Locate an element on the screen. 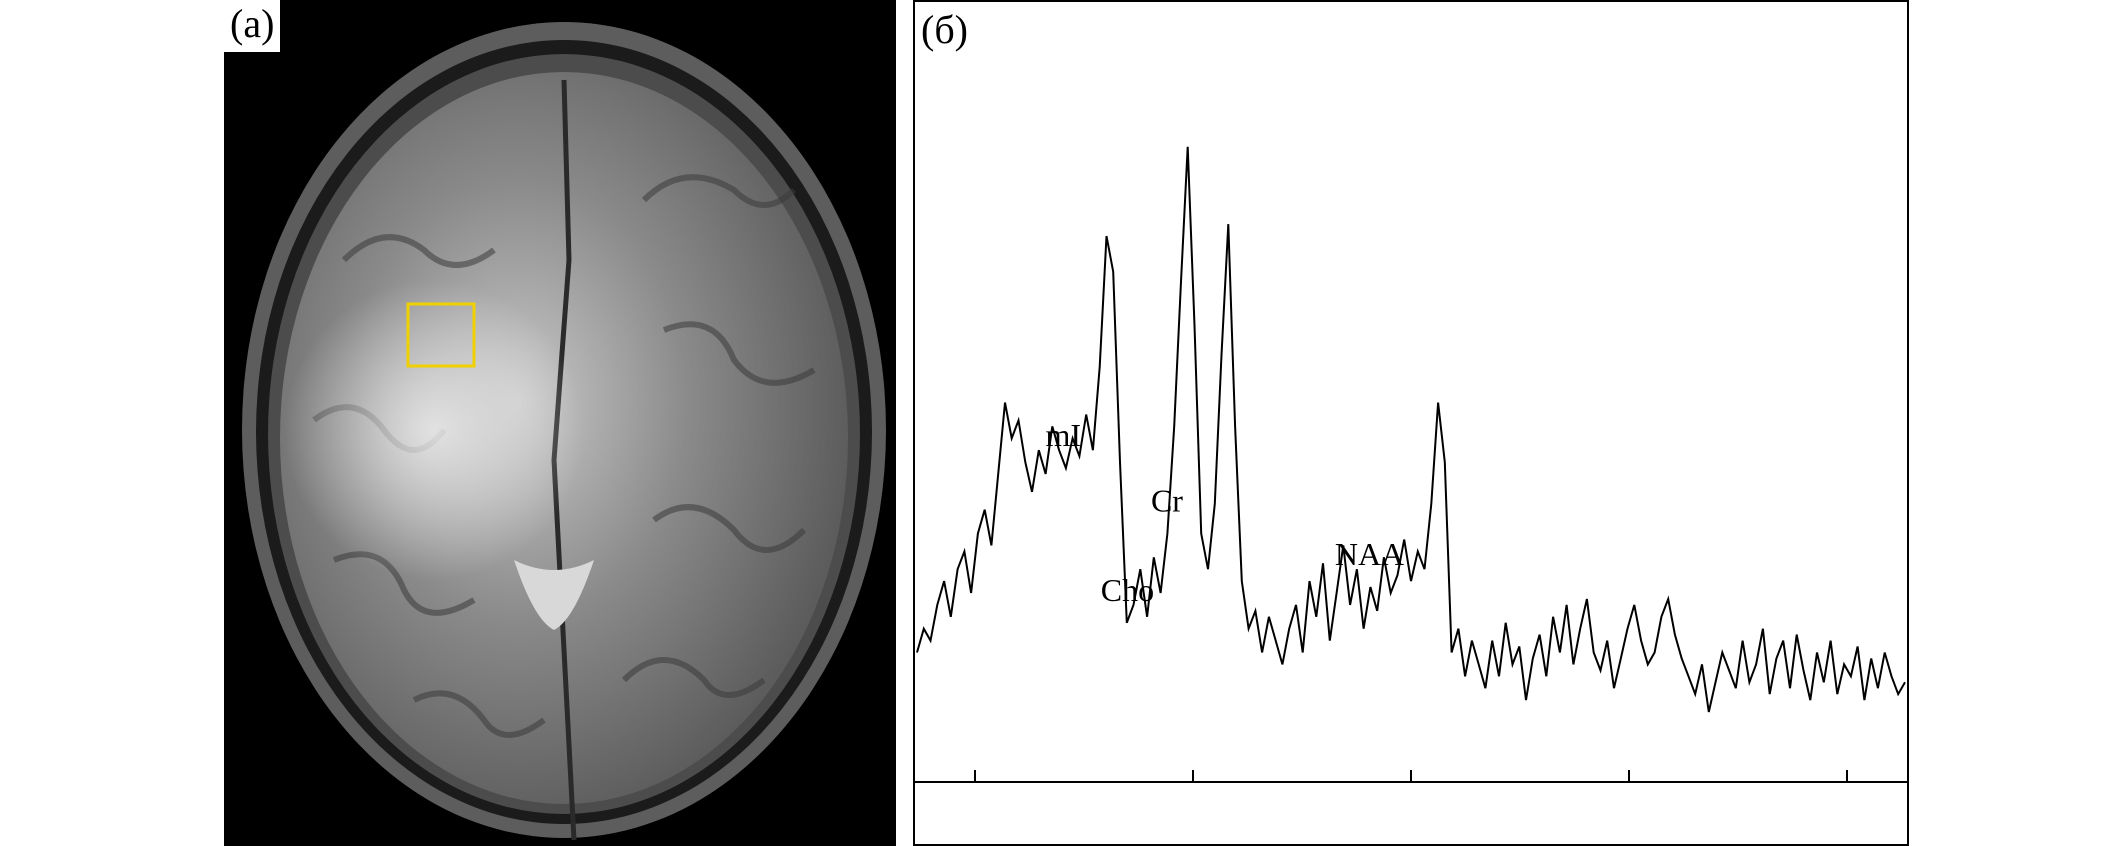 This screenshot has height=846, width=2126. peak-labels: mI Cho Cr NAA is located at coordinates (1224, 512).